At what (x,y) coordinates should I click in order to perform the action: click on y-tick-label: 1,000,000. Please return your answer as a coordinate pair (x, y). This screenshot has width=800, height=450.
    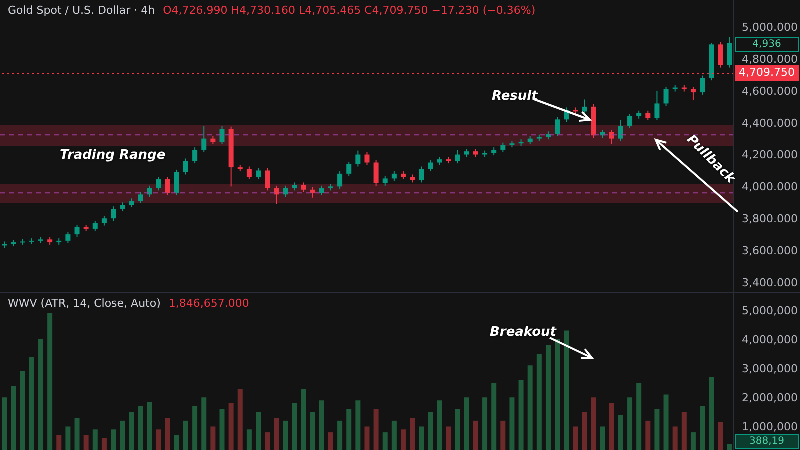
    Looking at the image, I should click on (770, 427).